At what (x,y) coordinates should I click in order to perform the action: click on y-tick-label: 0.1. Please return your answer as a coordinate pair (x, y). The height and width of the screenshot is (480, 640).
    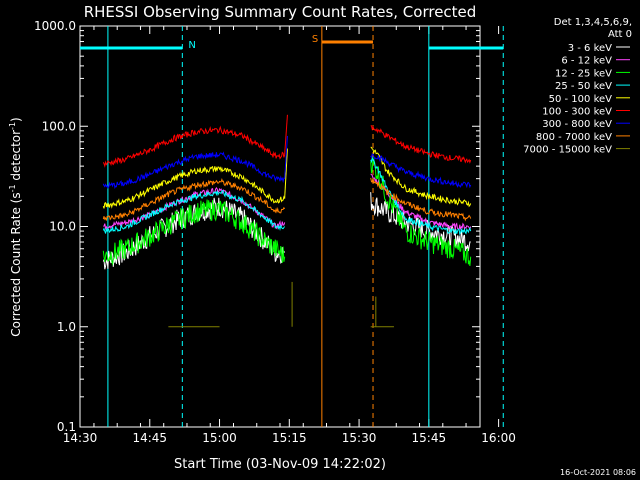
    Looking at the image, I should click on (66, 427).